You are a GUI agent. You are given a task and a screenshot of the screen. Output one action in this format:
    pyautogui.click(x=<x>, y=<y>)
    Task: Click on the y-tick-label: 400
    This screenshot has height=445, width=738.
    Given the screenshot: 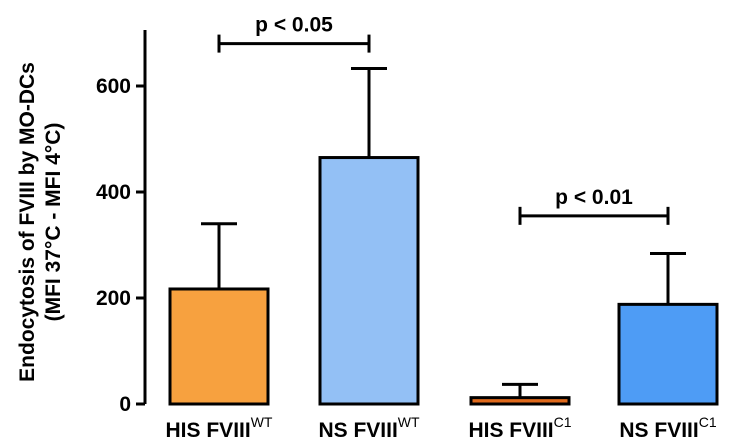 What is the action you would take?
    pyautogui.click(x=113, y=192)
    